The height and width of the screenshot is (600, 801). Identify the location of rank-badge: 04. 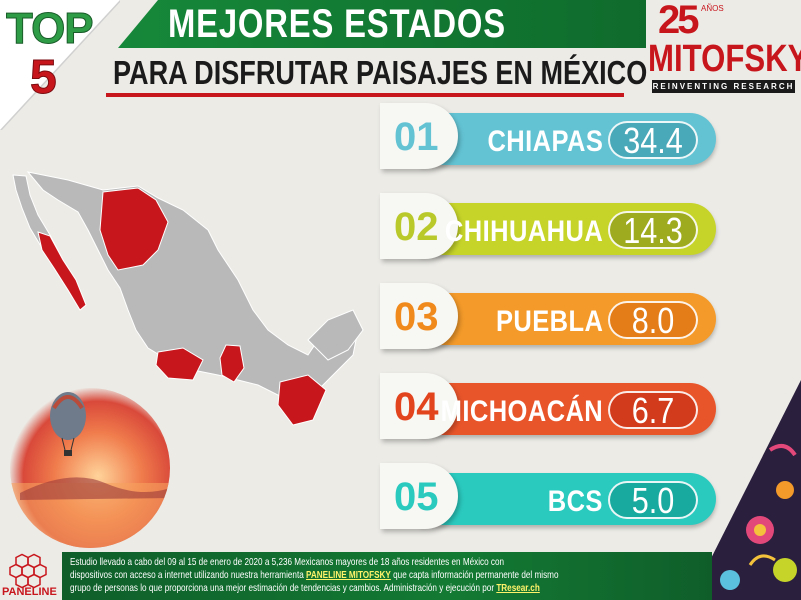
(419, 406).